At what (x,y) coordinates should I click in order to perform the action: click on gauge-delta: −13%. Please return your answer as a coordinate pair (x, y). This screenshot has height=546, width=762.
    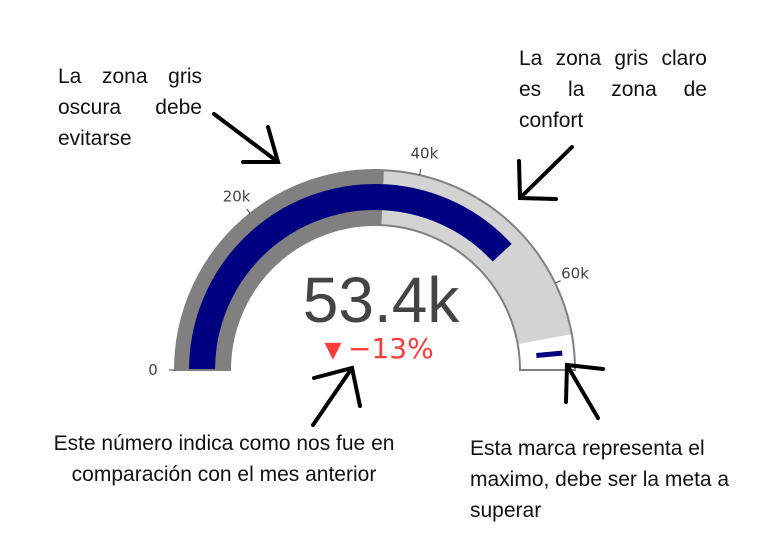
    Looking at the image, I should click on (391, 348).